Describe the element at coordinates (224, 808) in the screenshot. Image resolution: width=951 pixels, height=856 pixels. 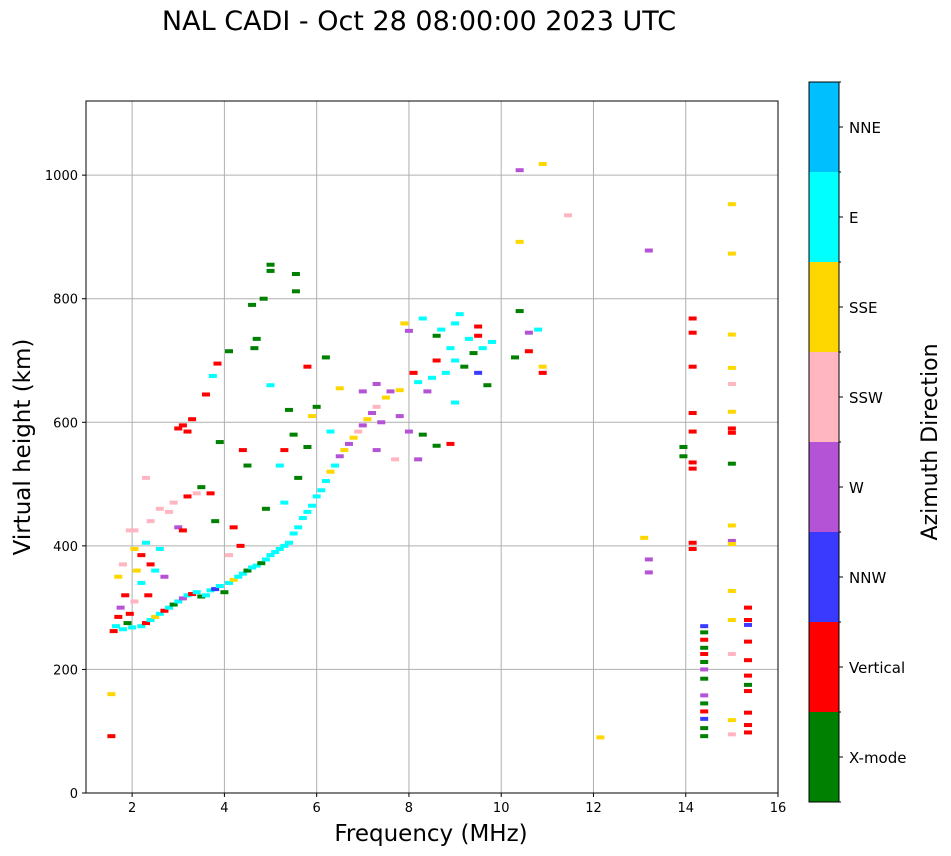
I see `x-tick-label: 4` at that location.